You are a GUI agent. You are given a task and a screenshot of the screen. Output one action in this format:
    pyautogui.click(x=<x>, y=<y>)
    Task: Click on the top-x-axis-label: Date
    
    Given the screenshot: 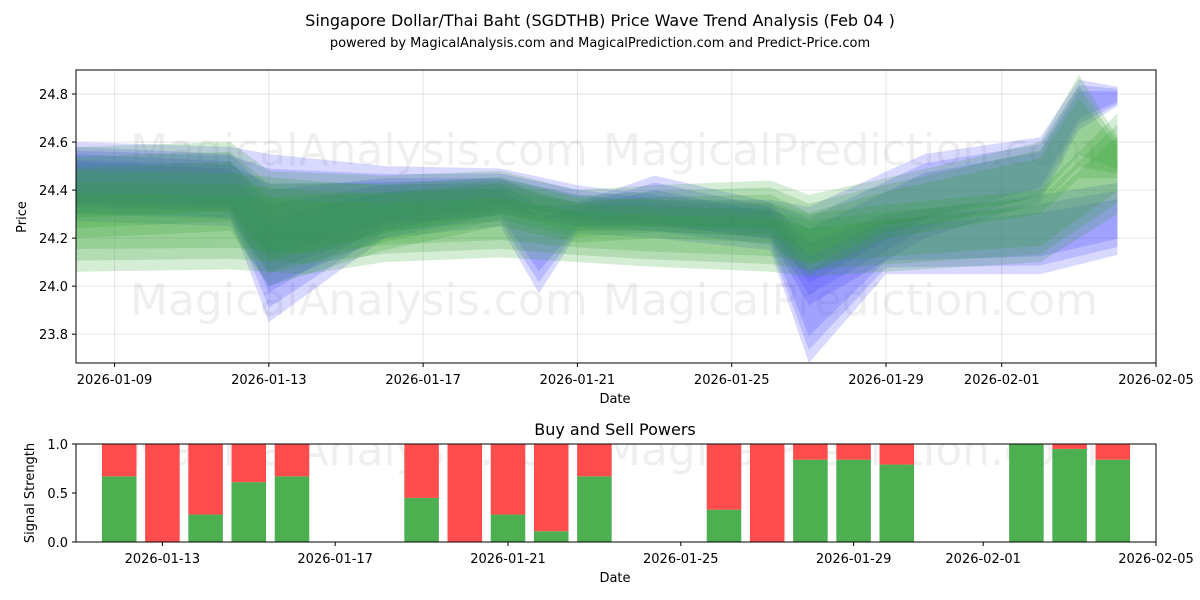 What is the action you would take?
    pyautogui.click(x=614, y=399)
    